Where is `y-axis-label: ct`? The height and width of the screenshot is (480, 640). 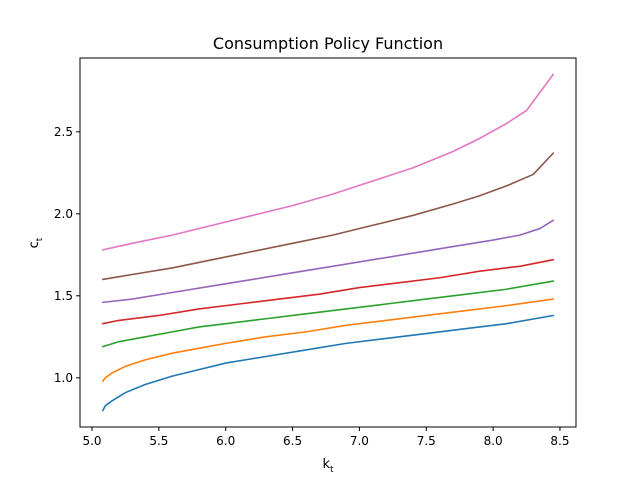
y-axis-label: ct is located at coordinates (36, 242).